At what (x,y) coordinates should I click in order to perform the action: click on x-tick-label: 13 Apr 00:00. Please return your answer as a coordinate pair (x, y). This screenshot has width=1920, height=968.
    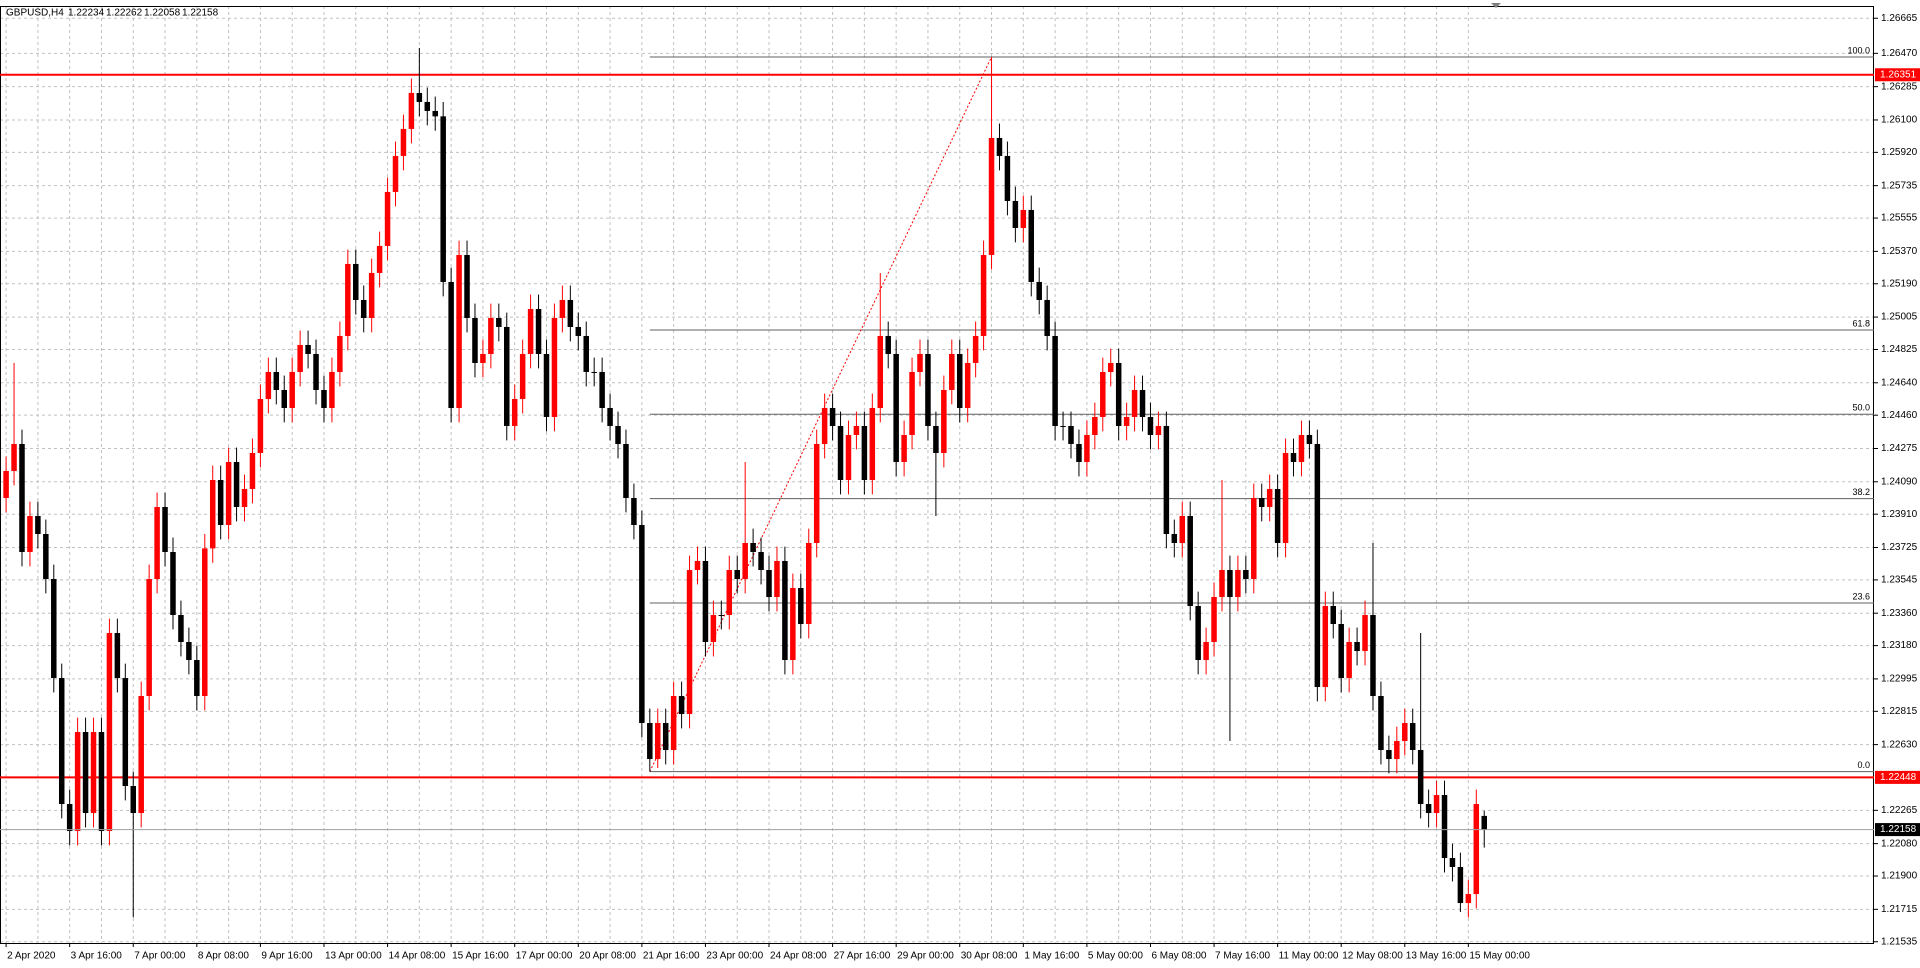
    Looking at the image, I should click on (353, 956).